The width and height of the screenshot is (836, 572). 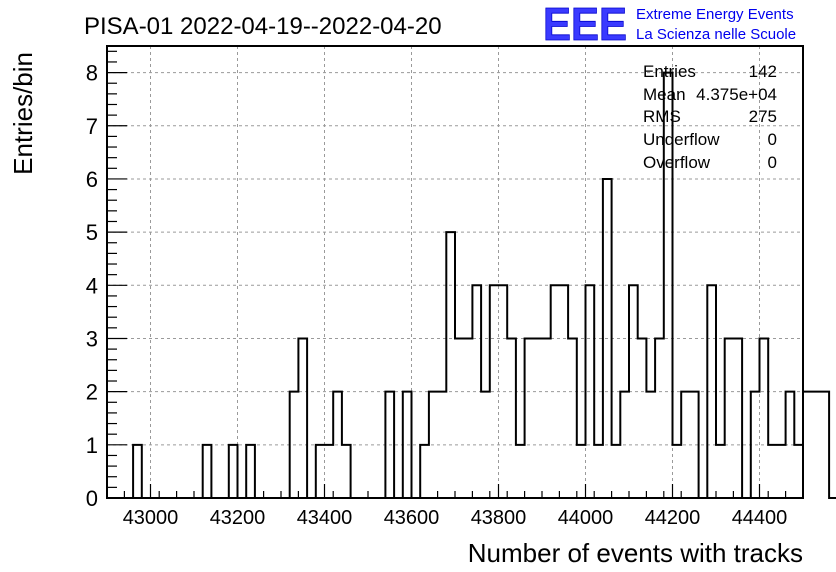 I want to click on x-tick-label: 43400, so click(x=325, y=518).